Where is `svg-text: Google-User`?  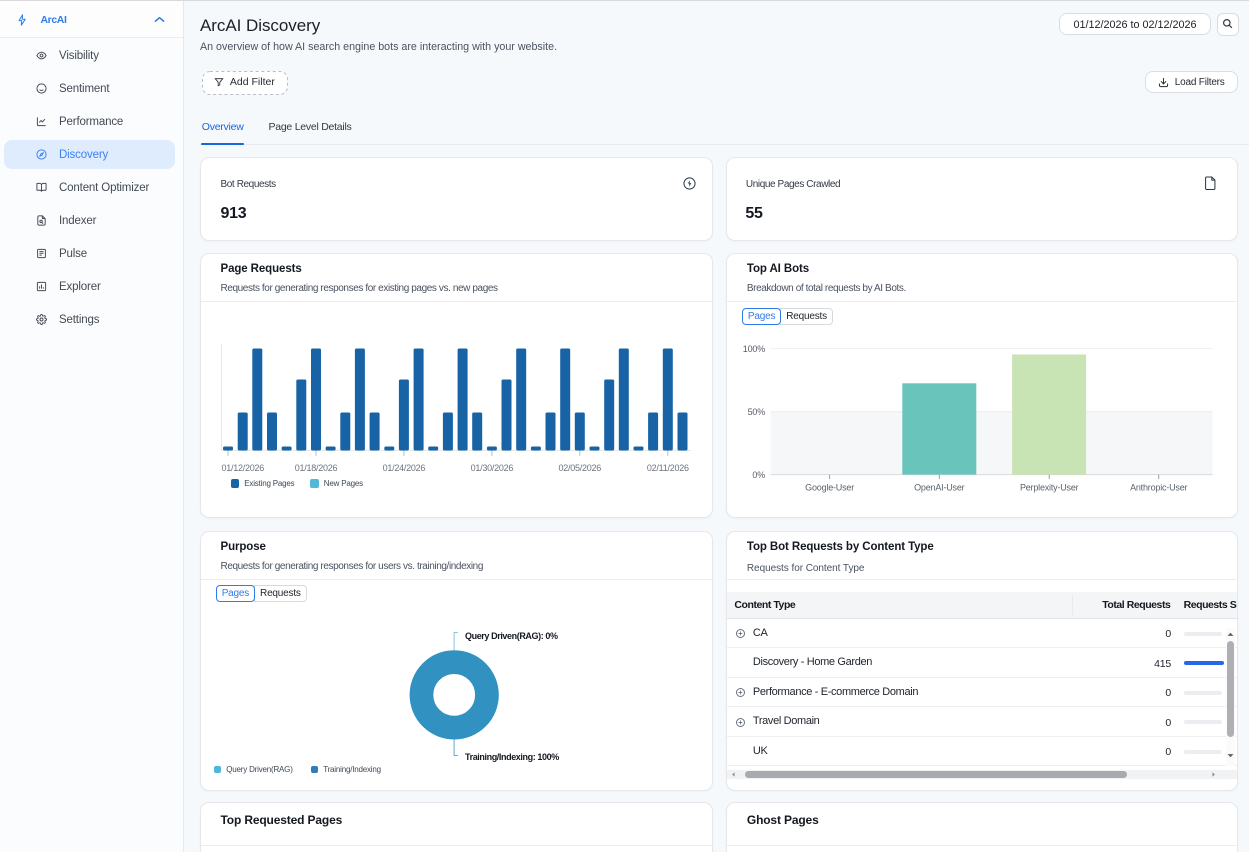 svg-text: Google-User is located at coordinates (830, 488).